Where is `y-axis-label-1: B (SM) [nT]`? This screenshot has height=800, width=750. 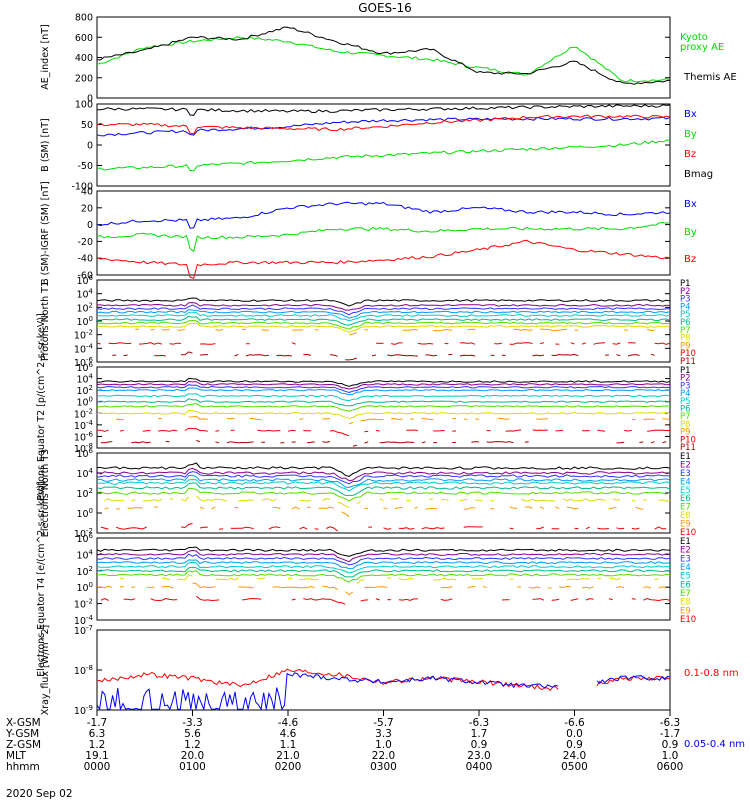 y-axis-label-1: B (SM) [nT] is located at coordinates (45, 144).